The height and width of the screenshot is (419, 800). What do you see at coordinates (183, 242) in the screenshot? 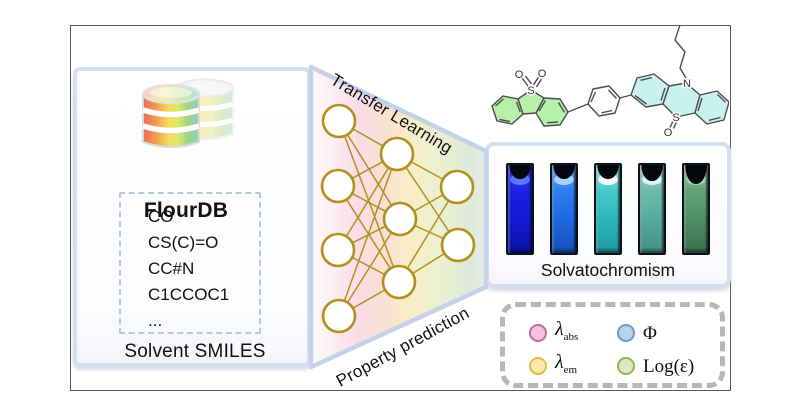
I see `smiles-line: CS(C)=O` at bounding box center [183, 242].